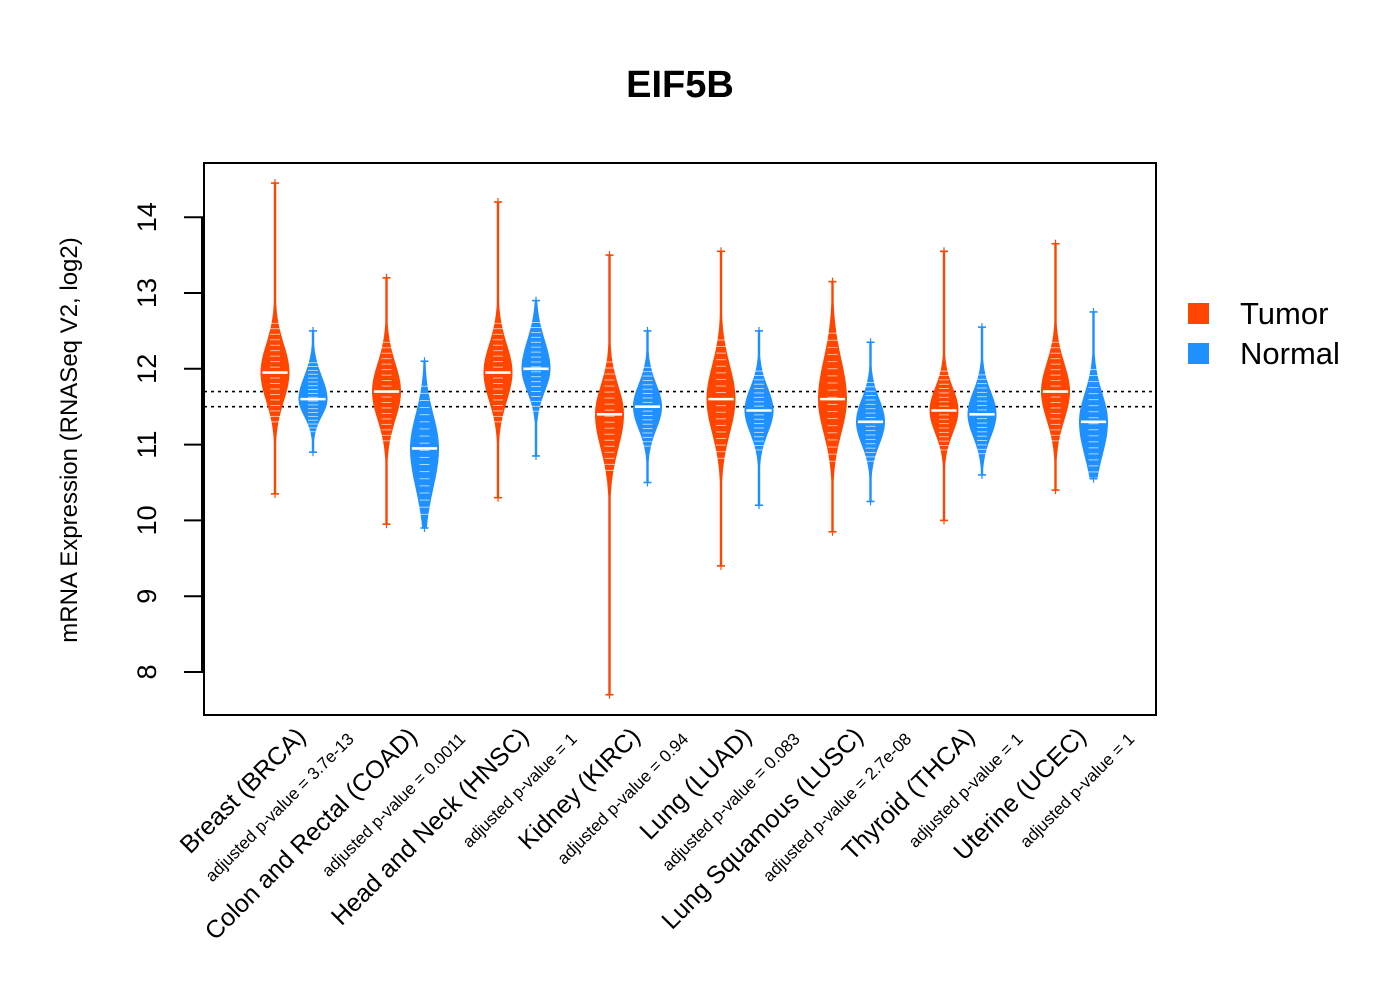  I want to click on y-tick-label: 10, so click(147, 520).